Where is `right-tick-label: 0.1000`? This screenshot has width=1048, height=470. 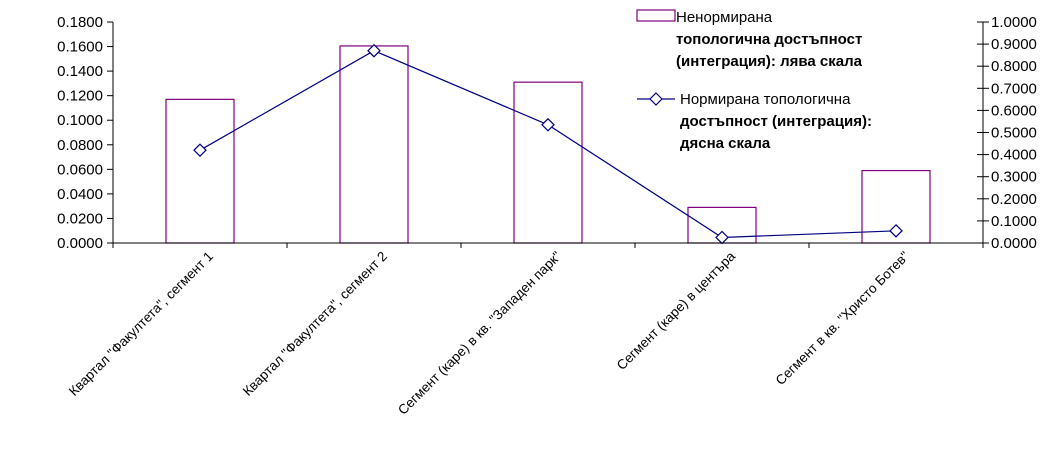 right-tick-label: 0.1000 is located at coordinates (1014, 221).